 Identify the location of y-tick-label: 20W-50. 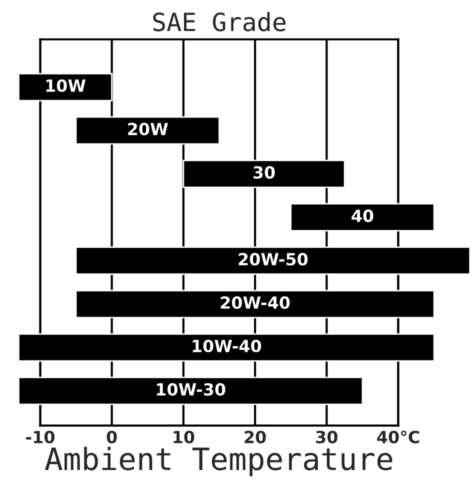
(273, 259).